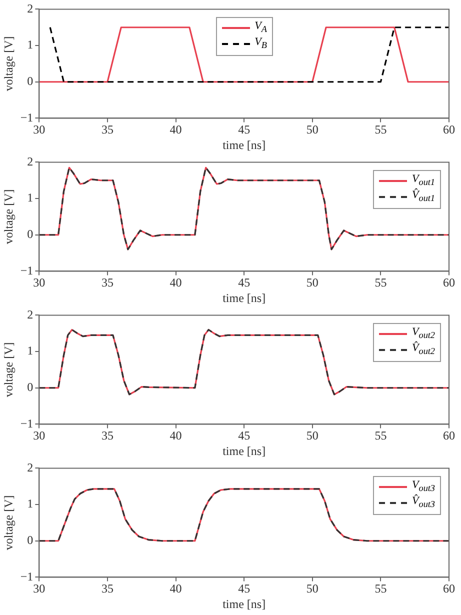  Describe the element at coordinates (424, 503) in the screenshot. I see `legend-label: V̂$_{out3}$` at that location.